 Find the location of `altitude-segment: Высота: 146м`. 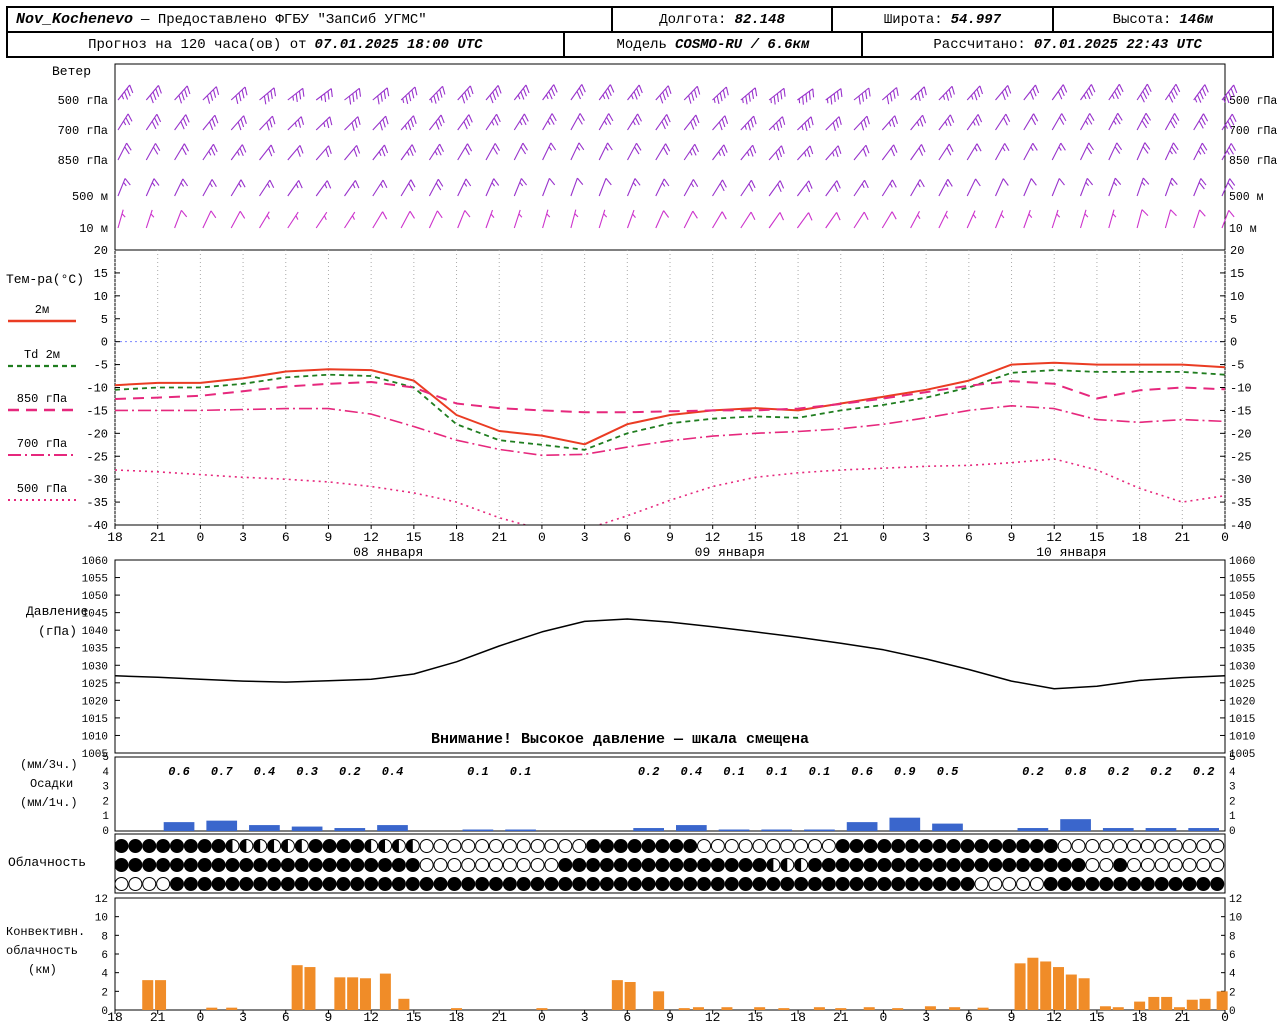

altitude-segment: Высота: 146м is located at coordinates (1161, 19).